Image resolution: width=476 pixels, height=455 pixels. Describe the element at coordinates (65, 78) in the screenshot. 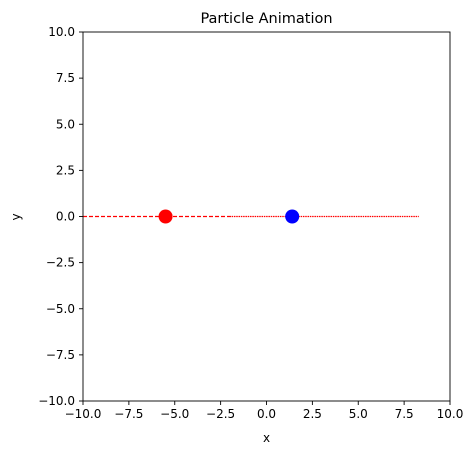

I see `y-tick-label: 7.5` at that location.